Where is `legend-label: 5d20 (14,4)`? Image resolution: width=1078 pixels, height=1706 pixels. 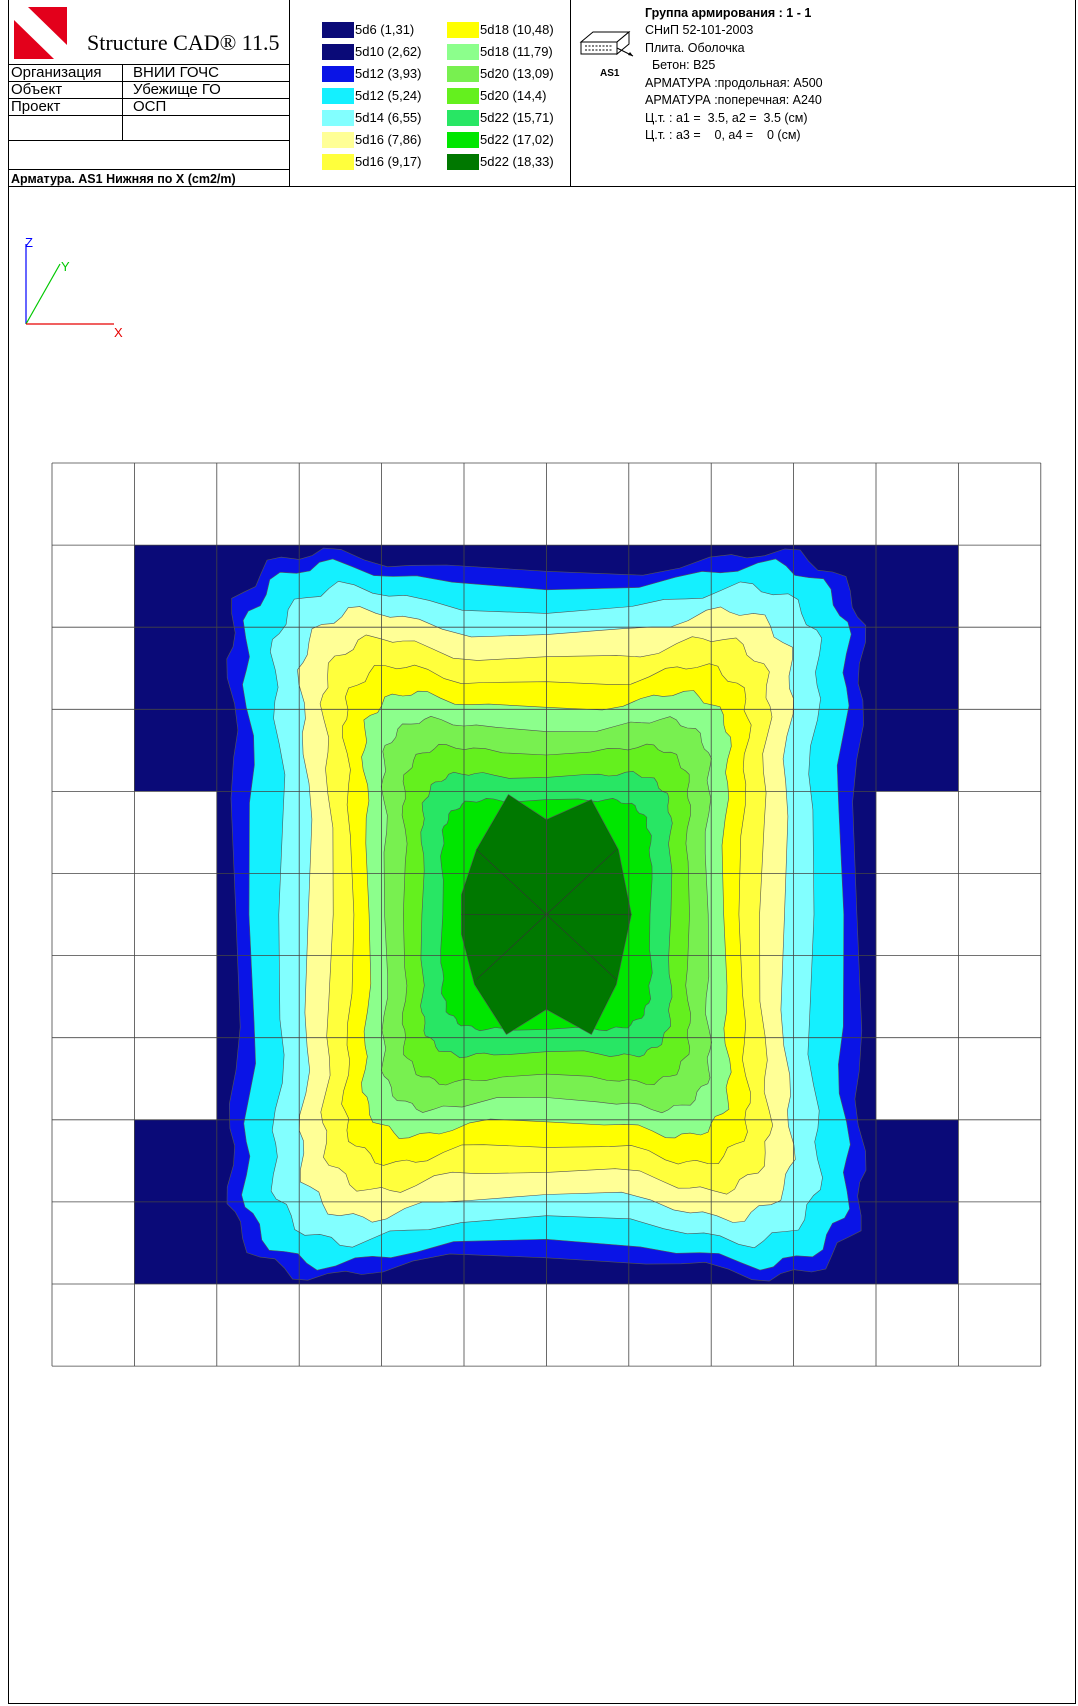
legend-label: 5d20 (14,4) is located at coordinates (513, 95).